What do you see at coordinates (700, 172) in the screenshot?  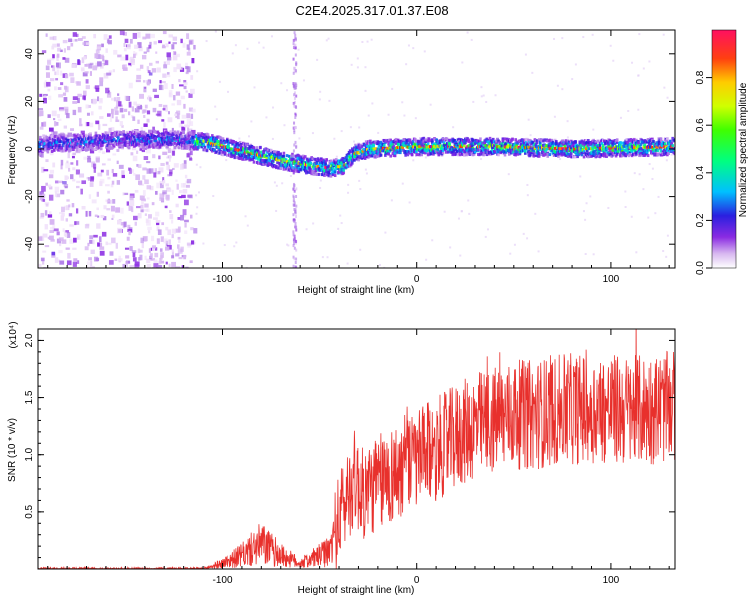 I see `colorbar-tick-label: 0.4` at bounding box center [700, 172].